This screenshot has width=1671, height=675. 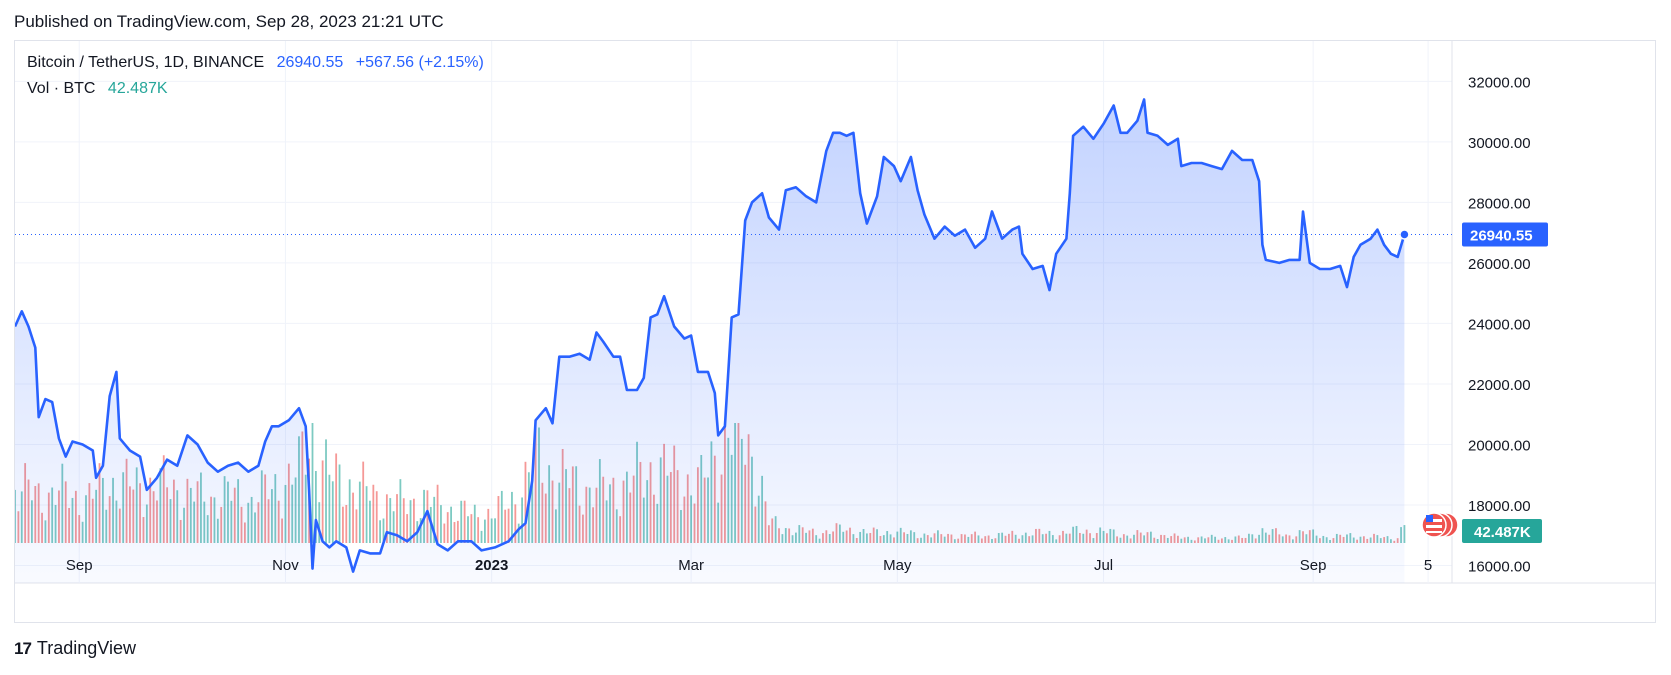 What do you see at coordinates (1501, 235) in the screenshot?
I see `last-price-badge-text: 26940.55` at bounding box center [1501, 235].